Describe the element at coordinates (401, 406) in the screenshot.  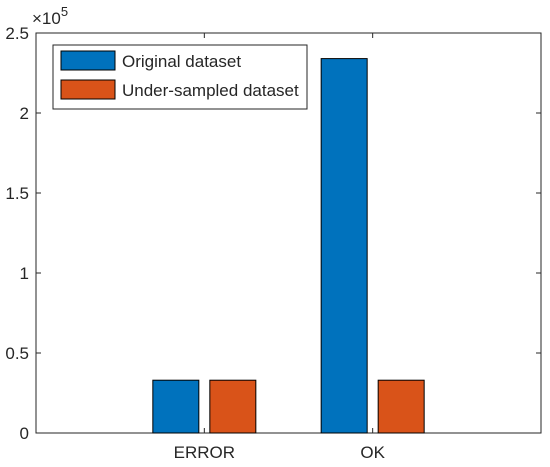
I see `bar-under-sampled-dataset-ok` at that location.